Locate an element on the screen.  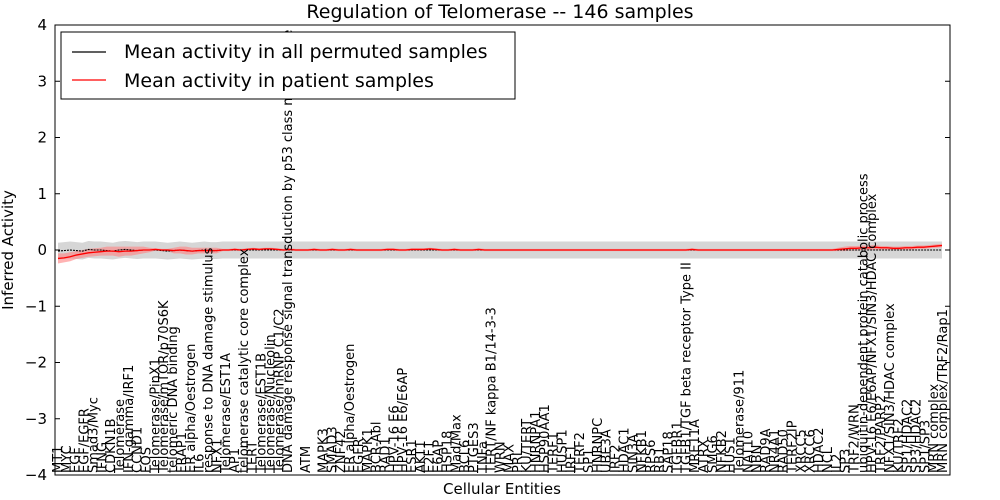
entity-label: ATRX is located at coordinates (704, 456).